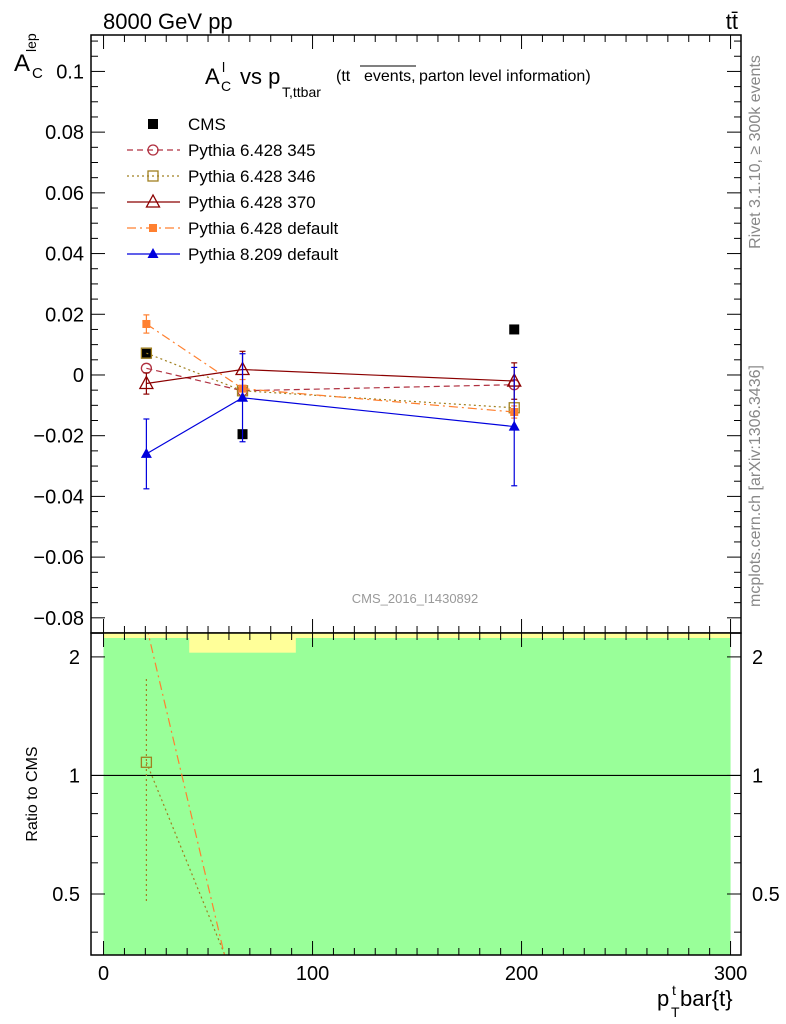 The width and height of the screenshot is (786, 1024). Describe the element at coordinates (330, 426) in the screenshot. I see `series-line-p8def` at that location.